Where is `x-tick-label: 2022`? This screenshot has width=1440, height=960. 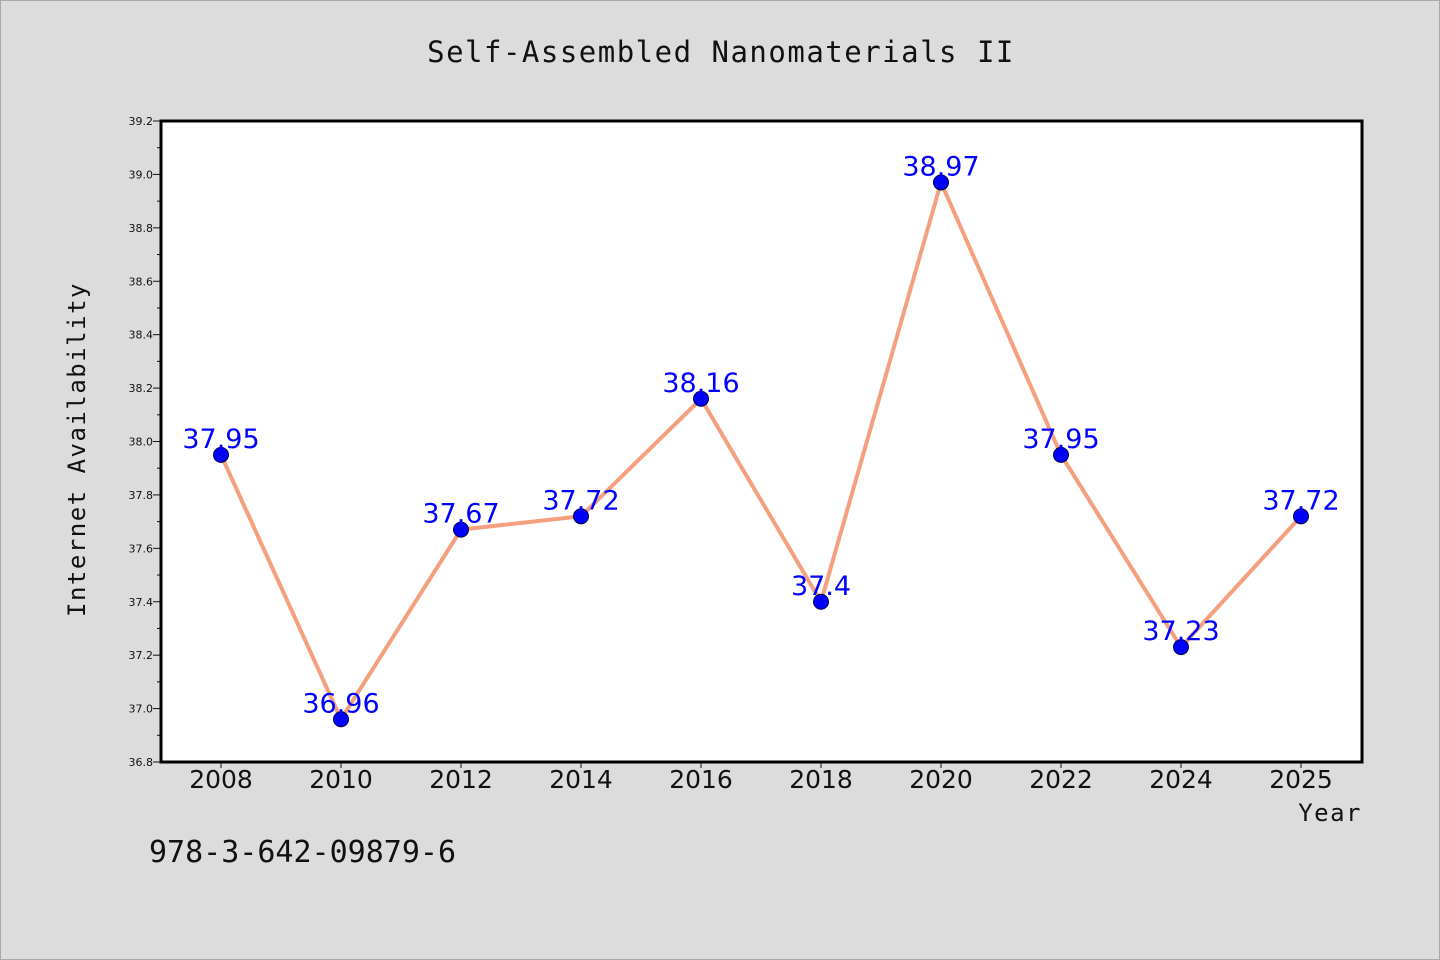
x-tick-label: 2022 is located at coordinates (1061, 779).